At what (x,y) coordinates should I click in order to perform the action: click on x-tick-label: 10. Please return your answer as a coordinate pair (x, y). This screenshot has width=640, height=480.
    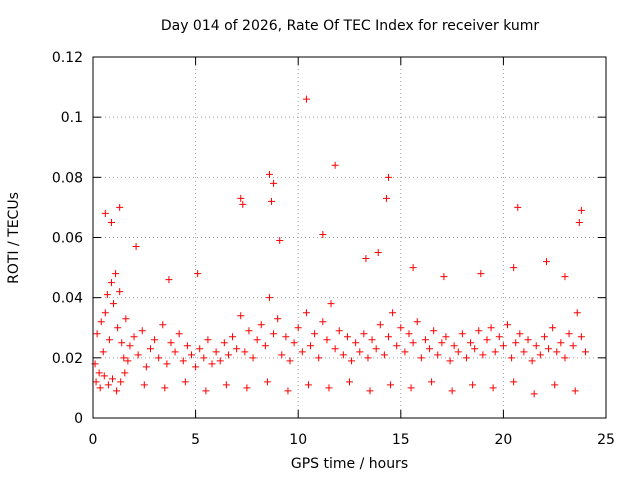
    Looking at the image, I should click on (298, 440).